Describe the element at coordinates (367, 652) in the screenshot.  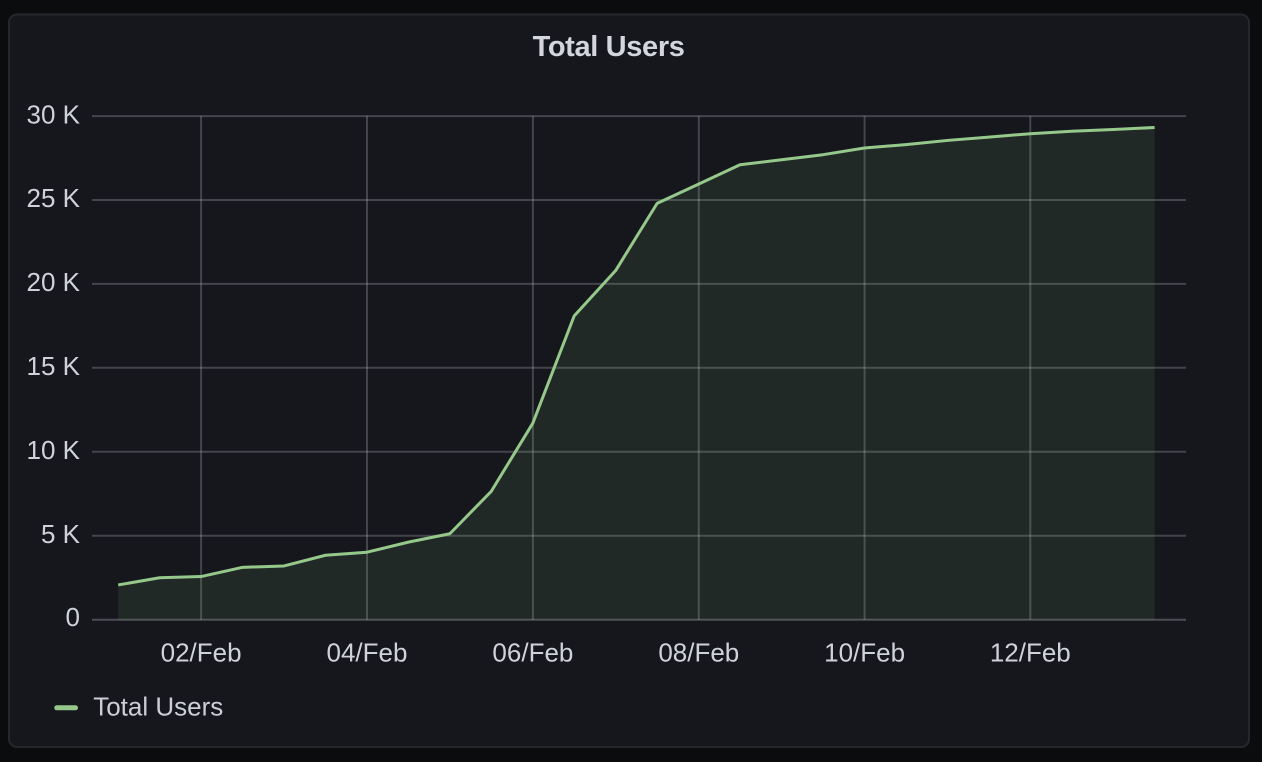
I see `svg-text: 04/Feb` at that location.